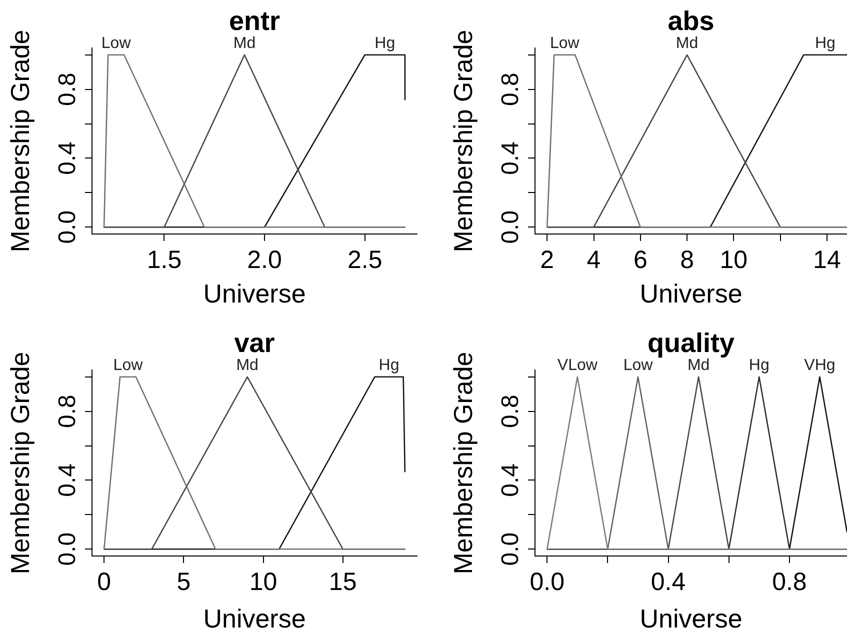 The image size is (847, 636). I want to click on x-tick-label: 5, so click(183, 582).